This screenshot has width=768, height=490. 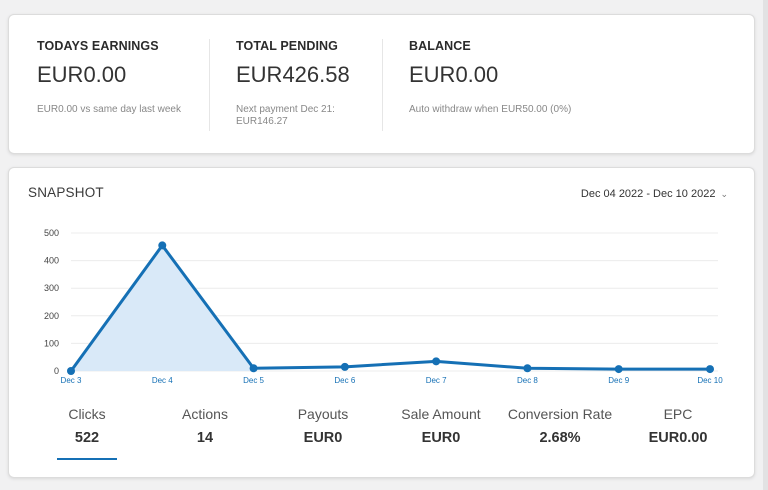 I want to click on x-tick-label: Dec 8, so click(x=527, y=380).